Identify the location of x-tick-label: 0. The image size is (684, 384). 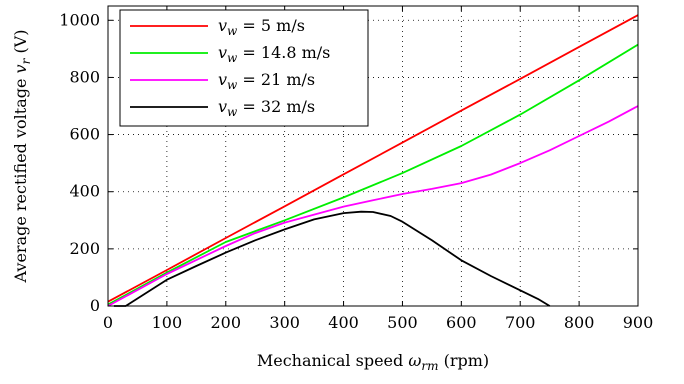
(108, 322).